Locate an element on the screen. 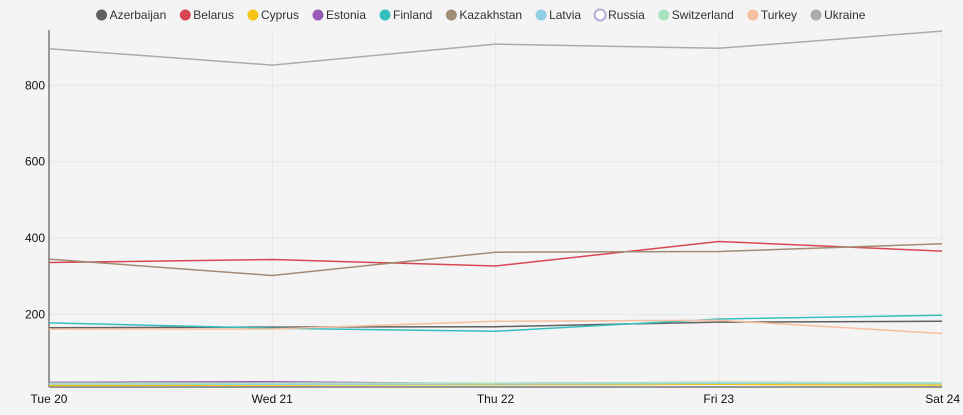 The width and height of the screenshot is (963, 415). series-line-switzerland is located at coordinates (495, 383).